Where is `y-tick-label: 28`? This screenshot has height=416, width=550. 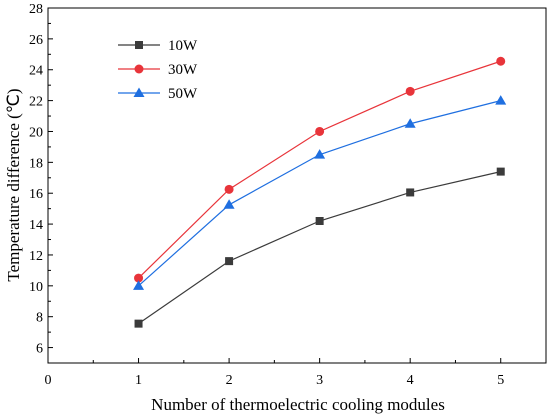 y-tick-label: 28 is located at coordinates (36, 9).